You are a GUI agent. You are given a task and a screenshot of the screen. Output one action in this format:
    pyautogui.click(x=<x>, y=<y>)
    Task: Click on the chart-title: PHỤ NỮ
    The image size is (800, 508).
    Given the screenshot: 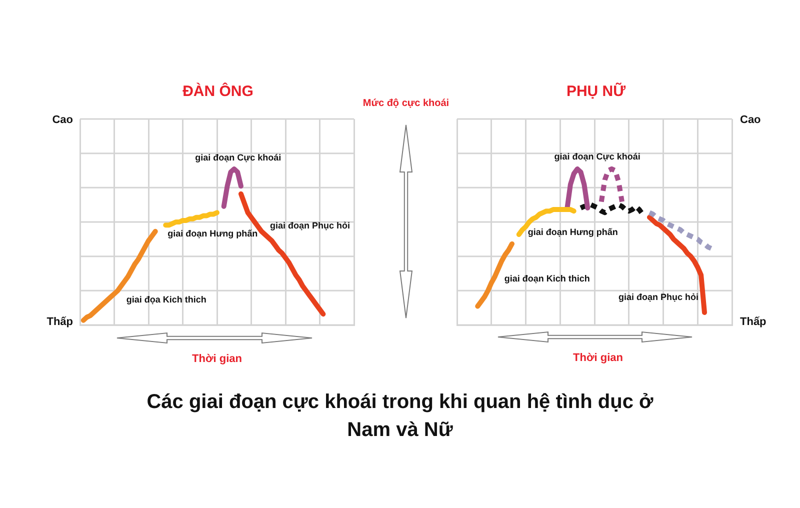 What is the action you would take?
    pyautogui.click(x=596, y=92)
    